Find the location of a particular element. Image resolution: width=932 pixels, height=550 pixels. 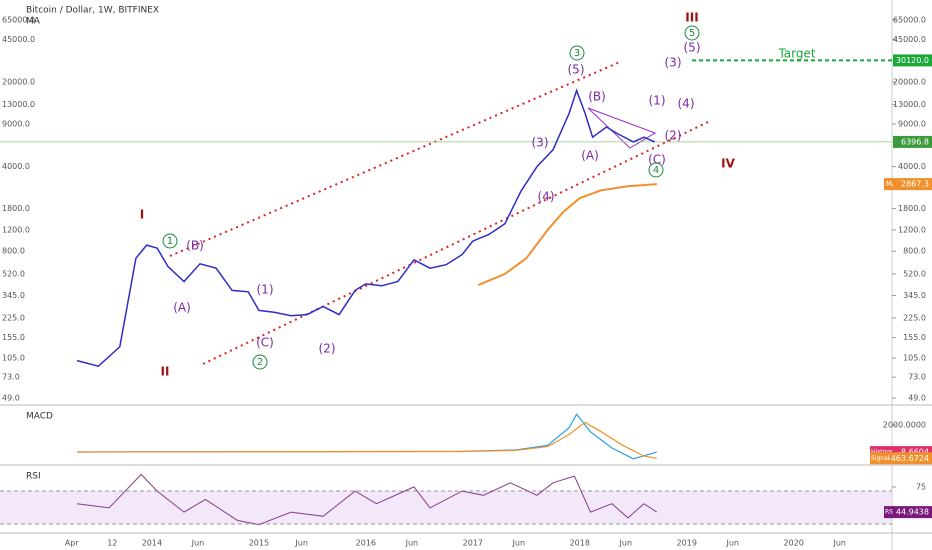

rsi-last-tag-bg is located at coordinates (912, 512).